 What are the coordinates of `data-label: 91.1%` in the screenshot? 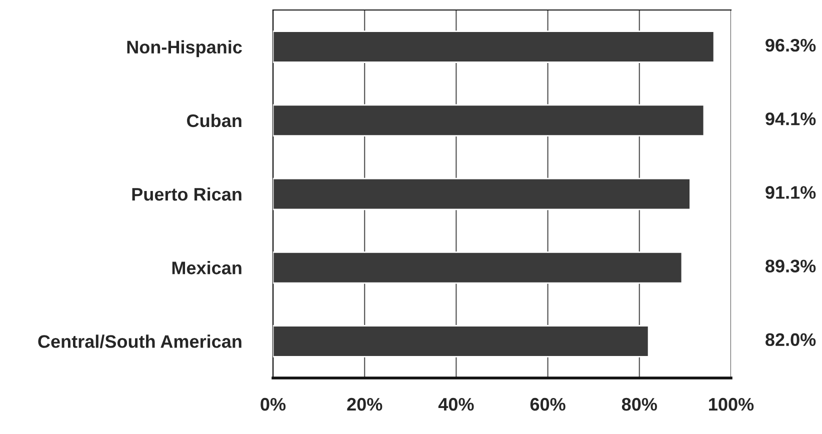 It's located at (791, 192).